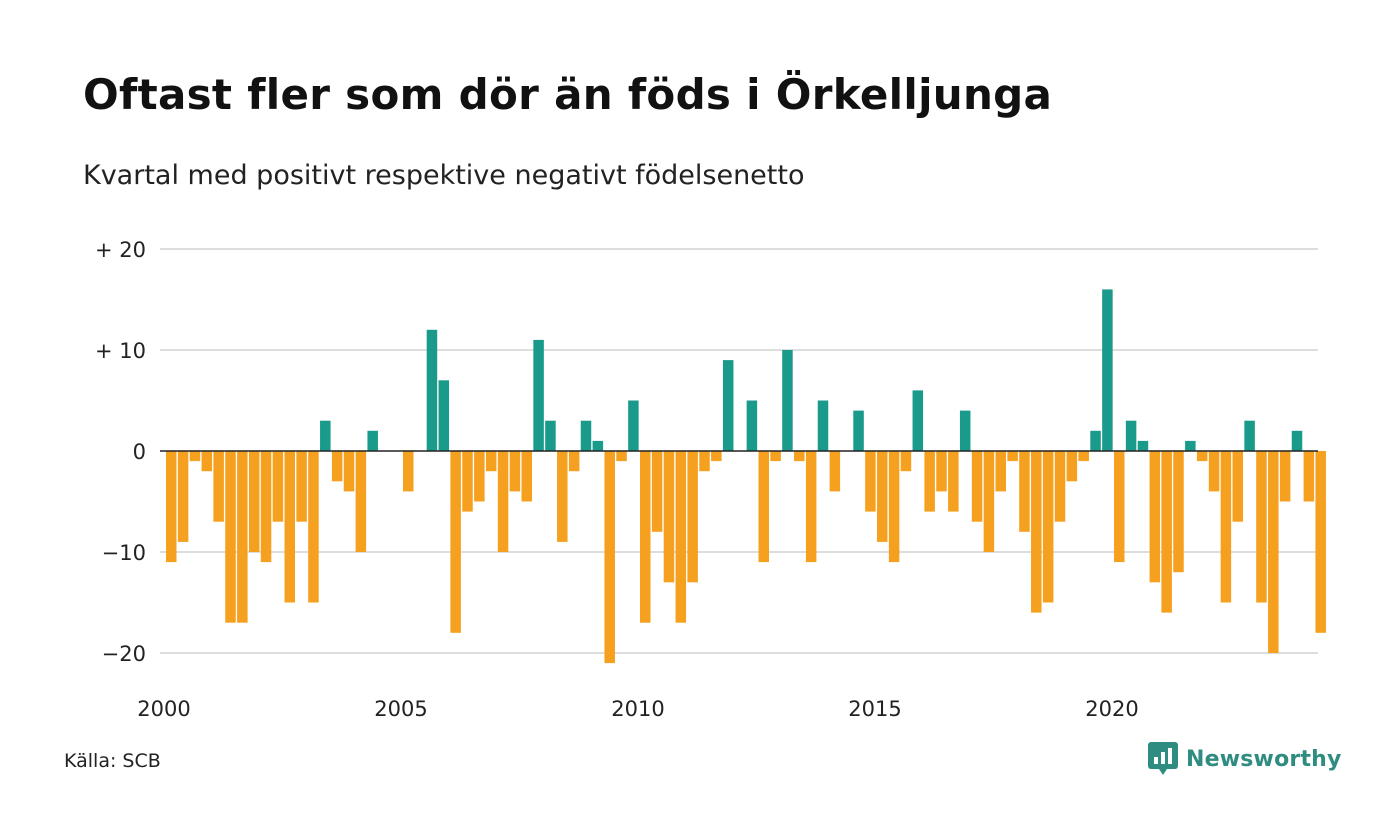 The height and width of the screenshot is (840, 1400). Describe the element at coordinates (112, 761) in the screenshot. I see `source-note: Källa: SCB` at that location.